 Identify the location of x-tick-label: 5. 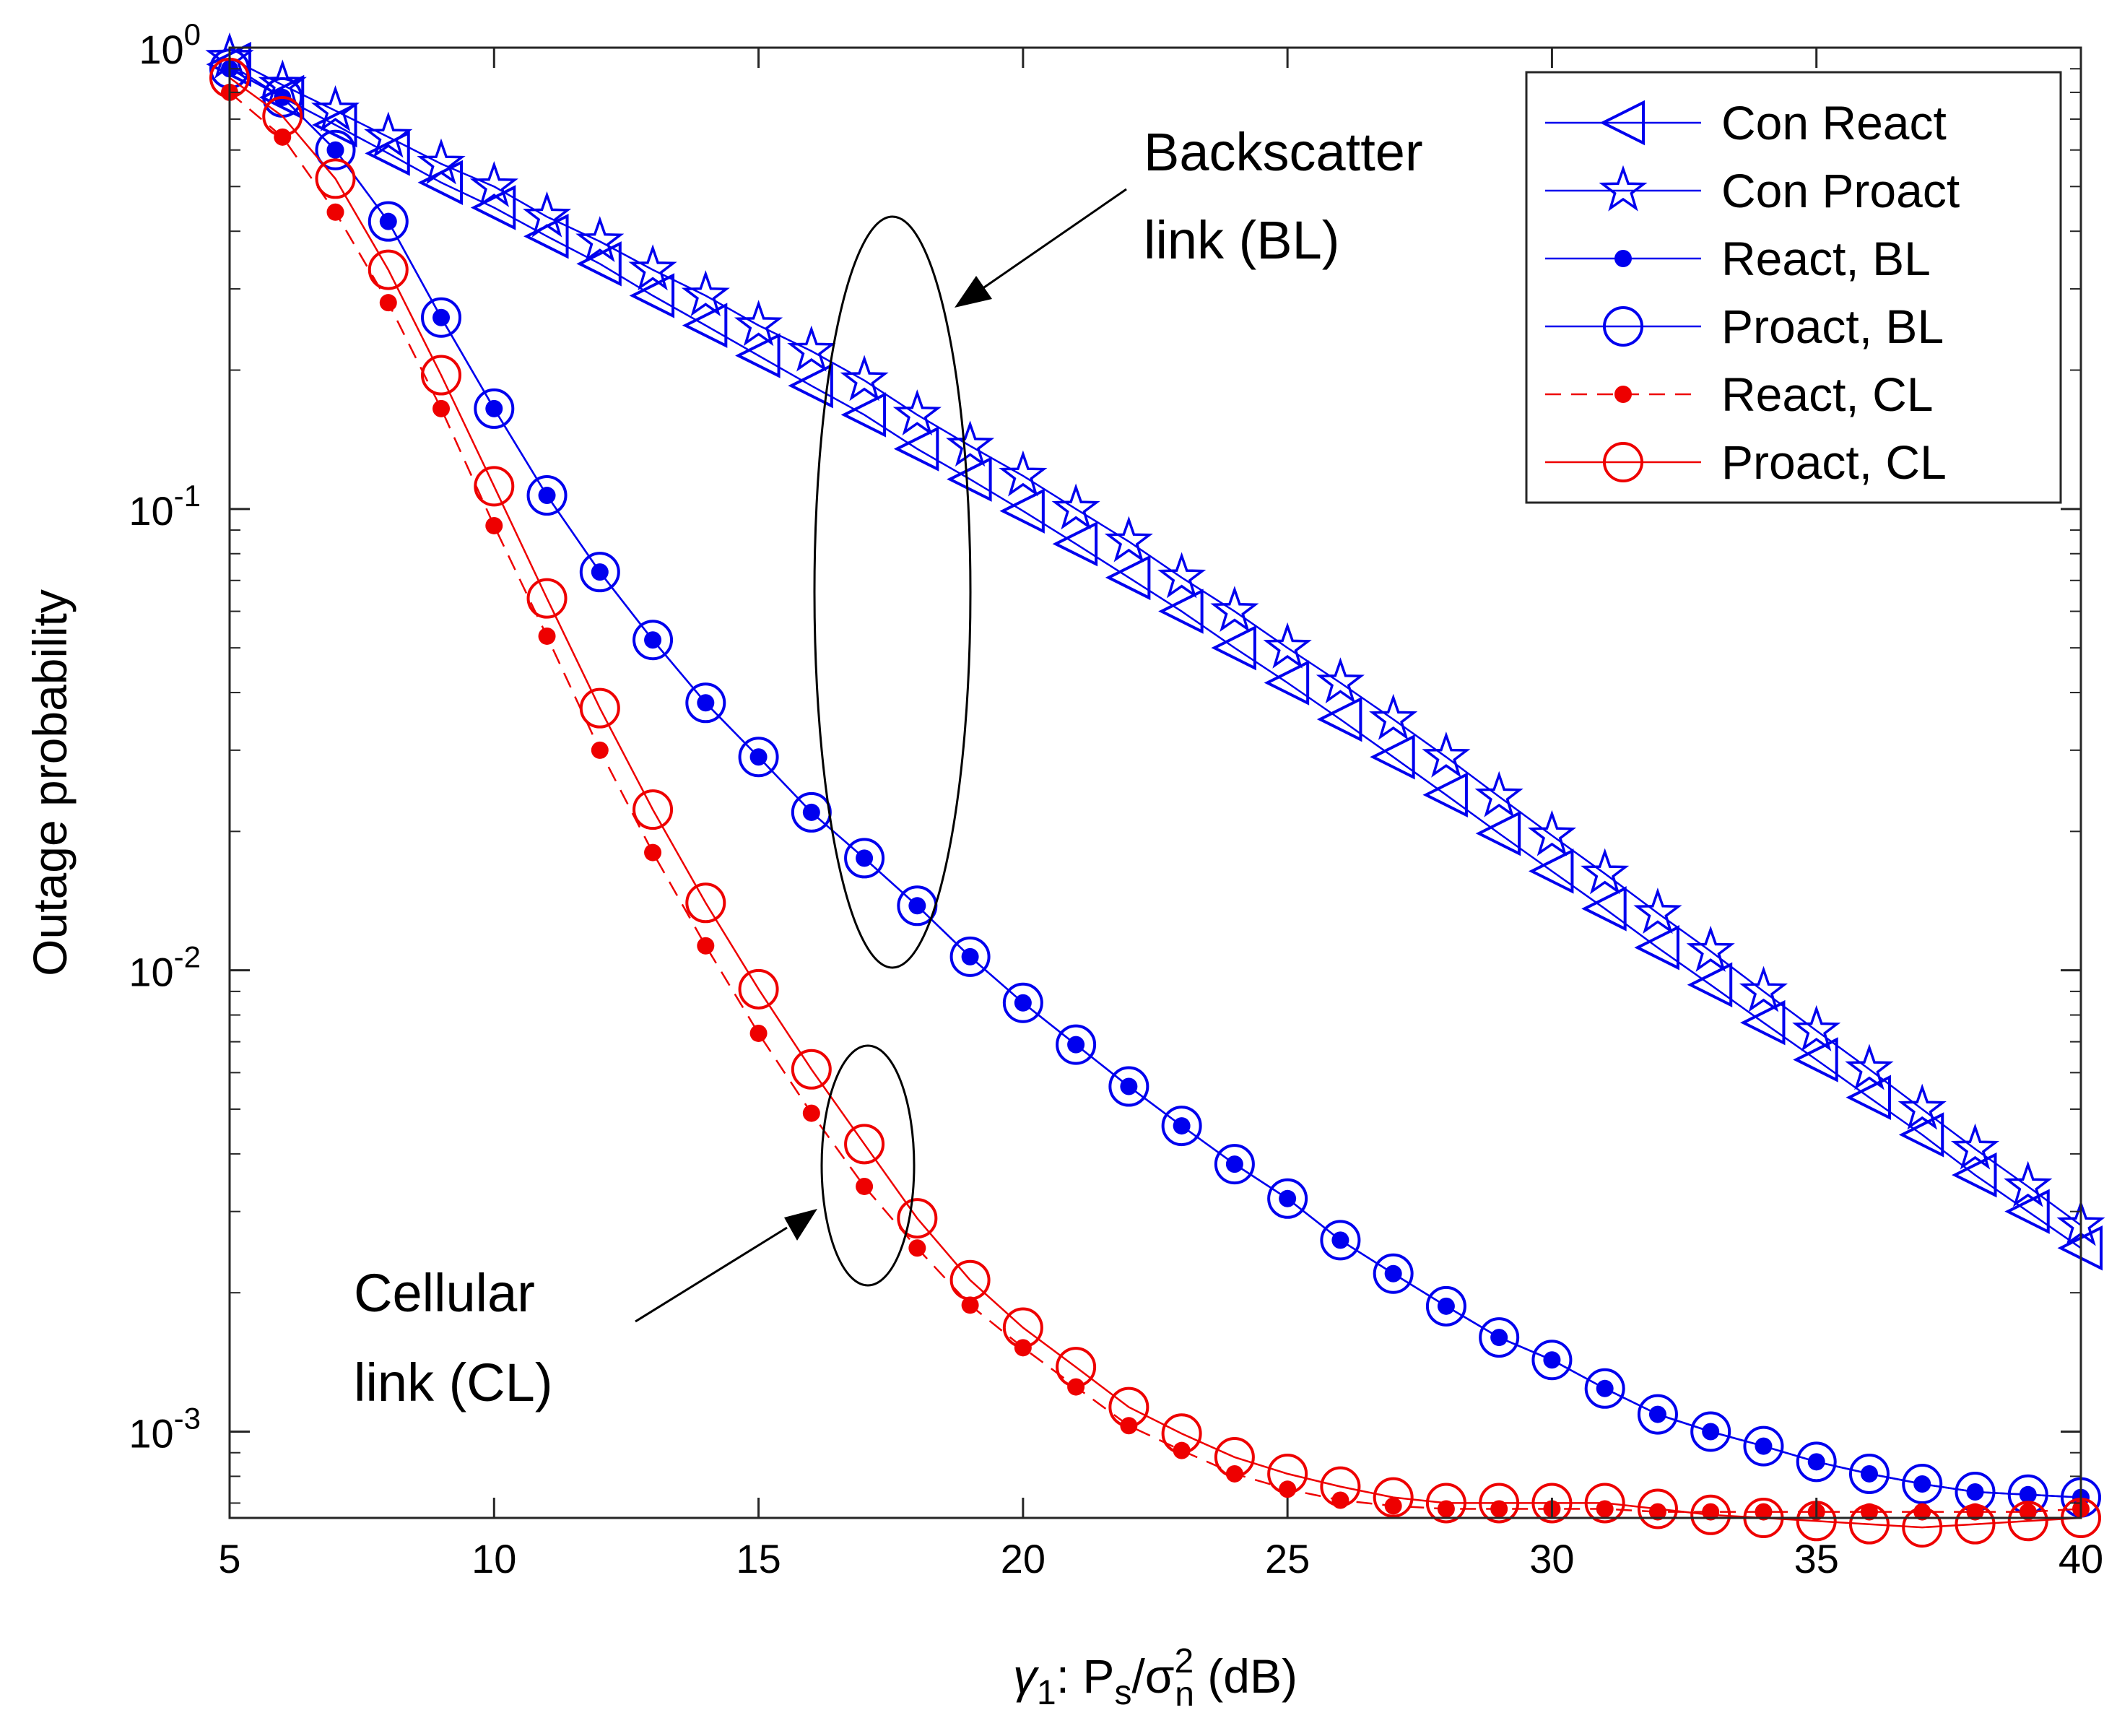
(229, 1558).